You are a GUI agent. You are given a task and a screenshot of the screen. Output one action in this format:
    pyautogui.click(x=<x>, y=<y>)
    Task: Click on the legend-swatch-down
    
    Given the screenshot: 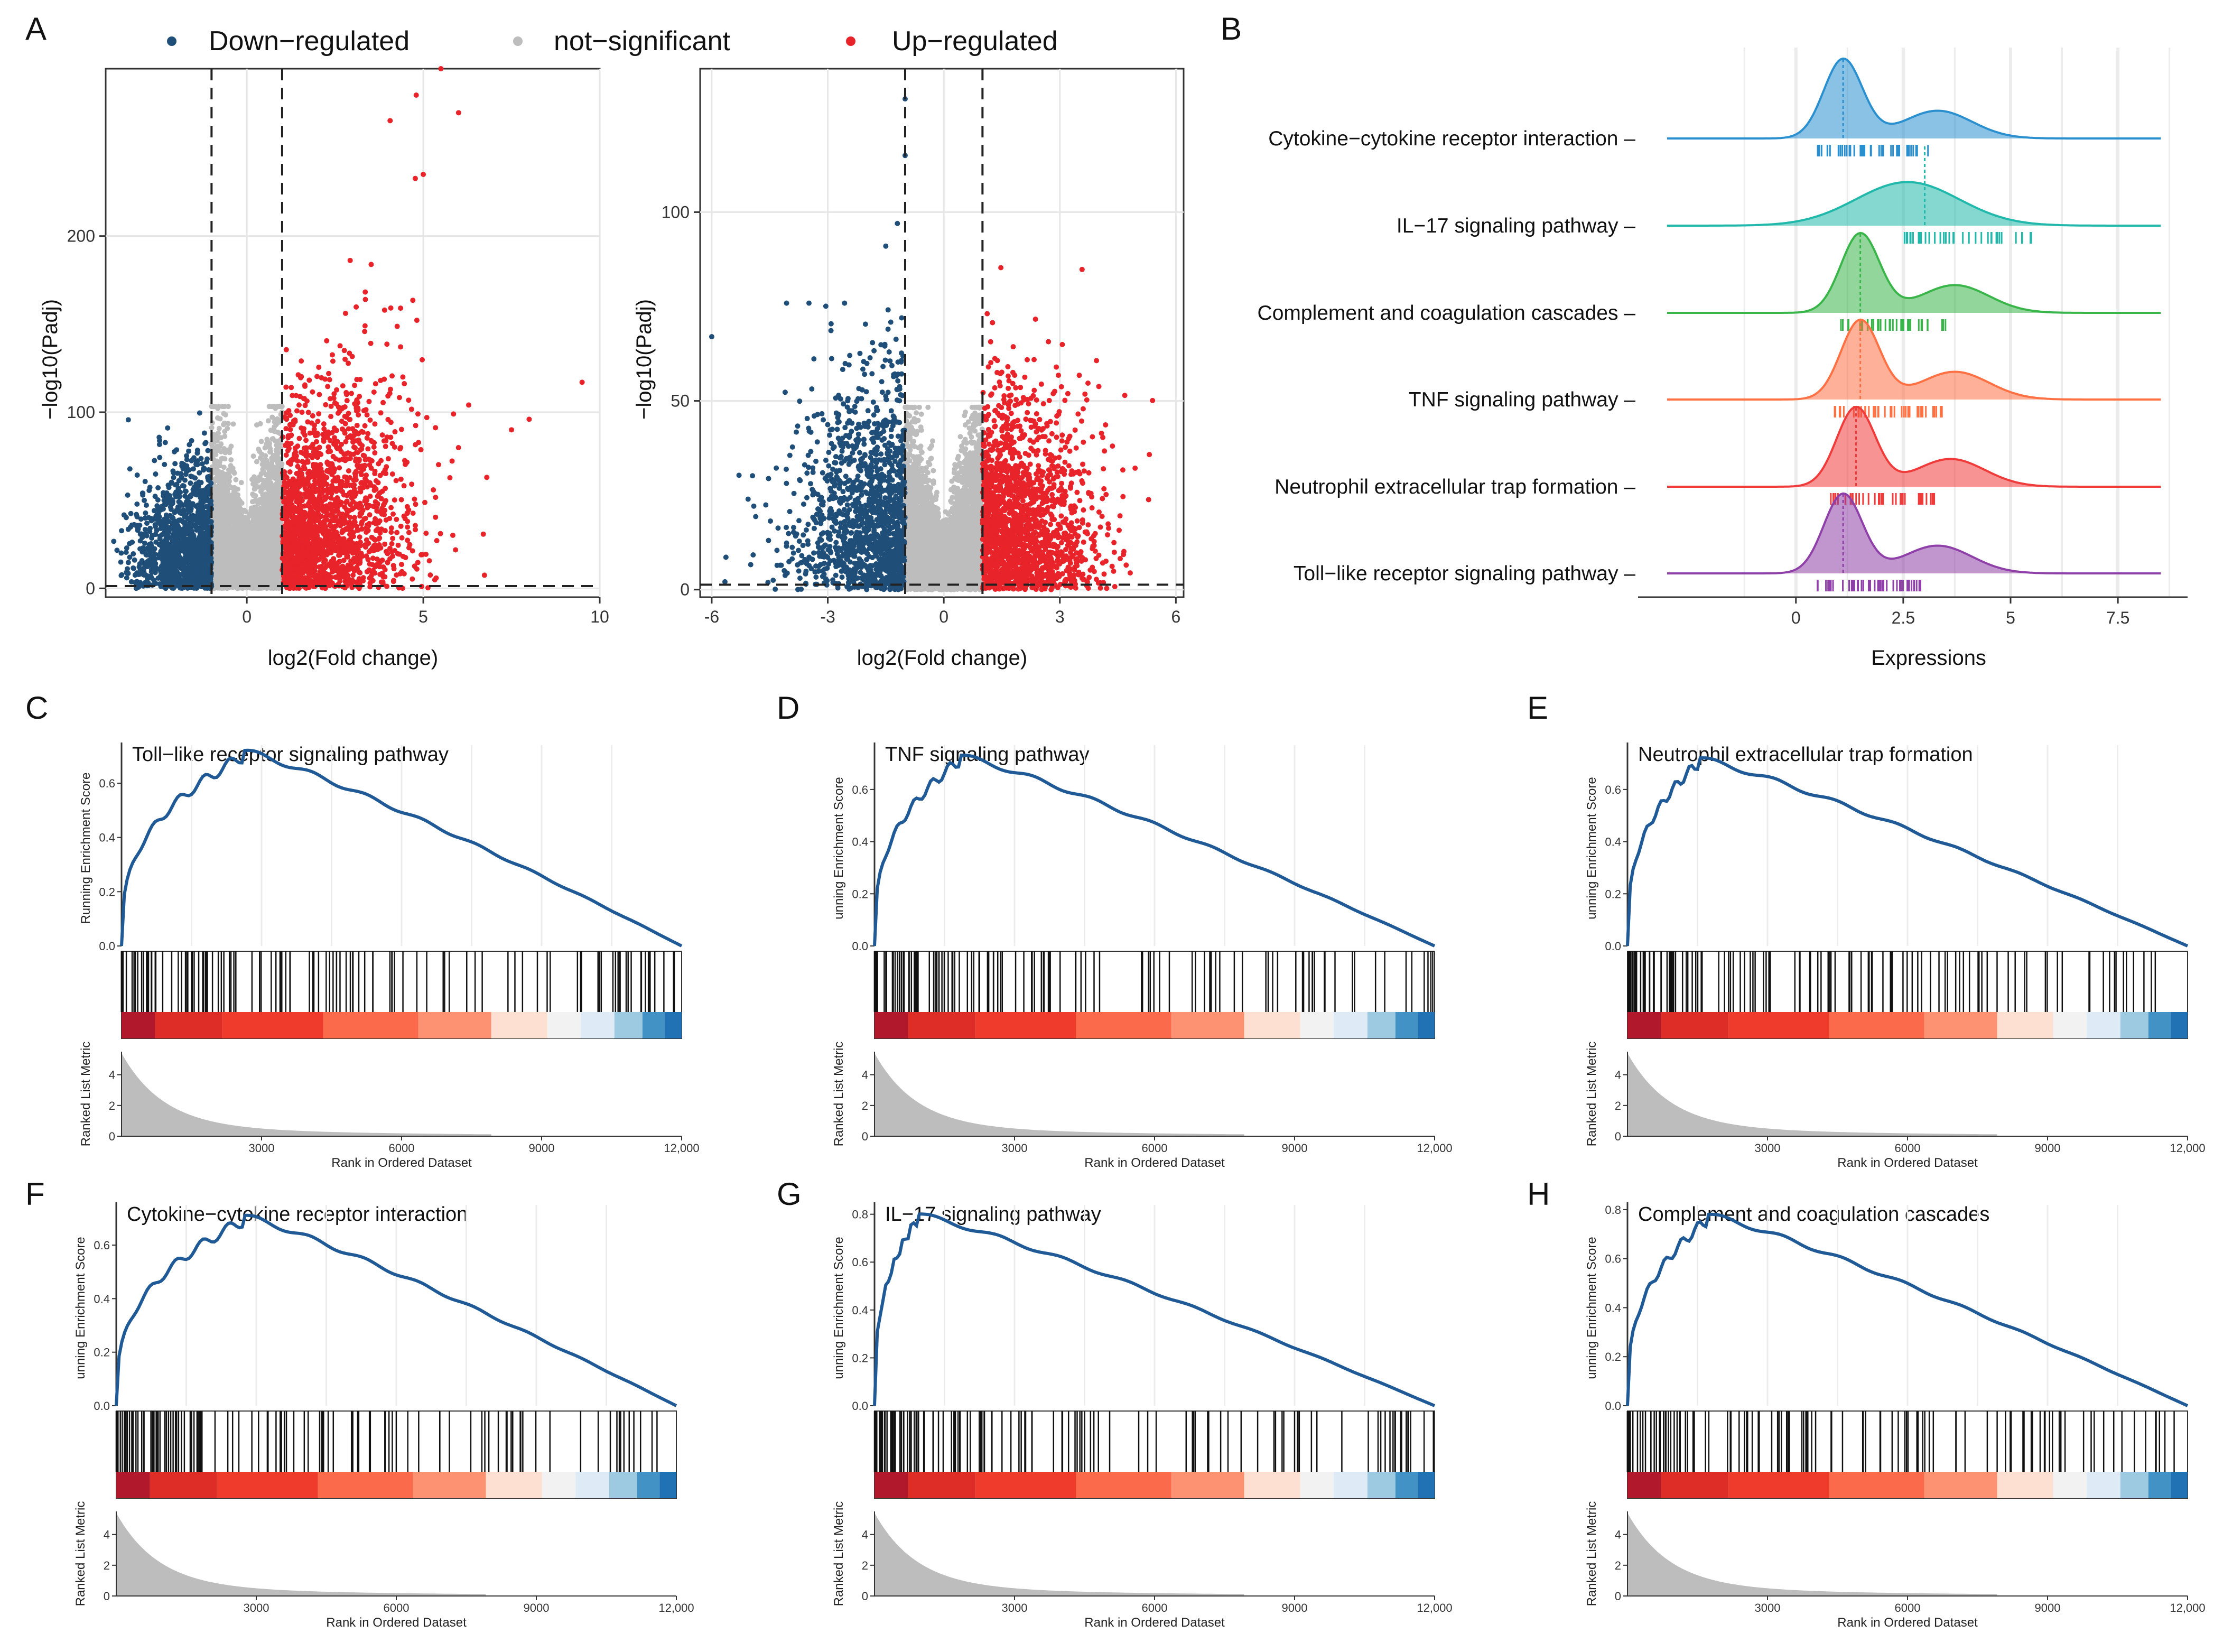 What is the action you would take?
    pyautogui.click(x=171, y=41)
    